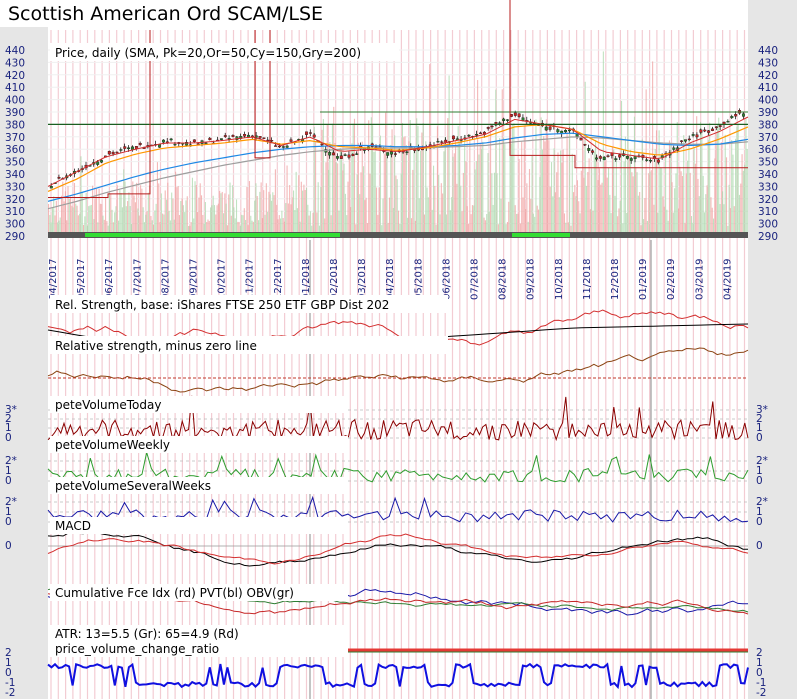 This screenshot has width=797, height=699. Describe the element at coordinates (768, 212) in the screenshot. I see `price-tick-right: 310` at that location.